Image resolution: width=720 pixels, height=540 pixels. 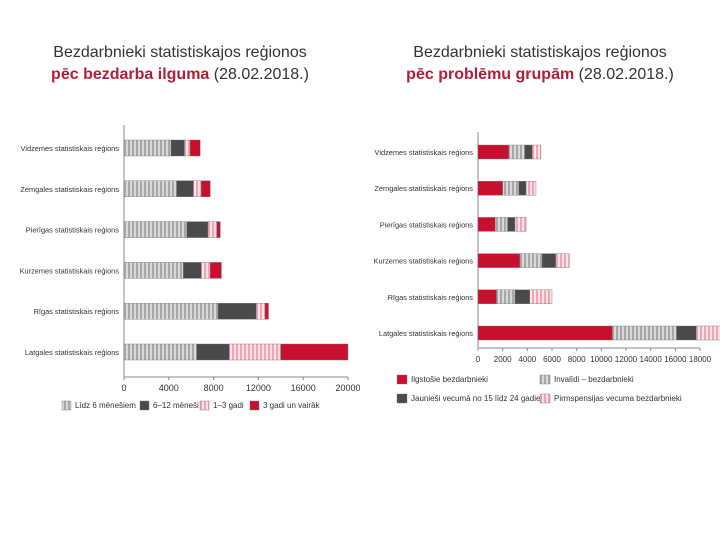 I want to click on legend-label: Ilgstošie bezdarbnieki, so click(x=449, y=379).